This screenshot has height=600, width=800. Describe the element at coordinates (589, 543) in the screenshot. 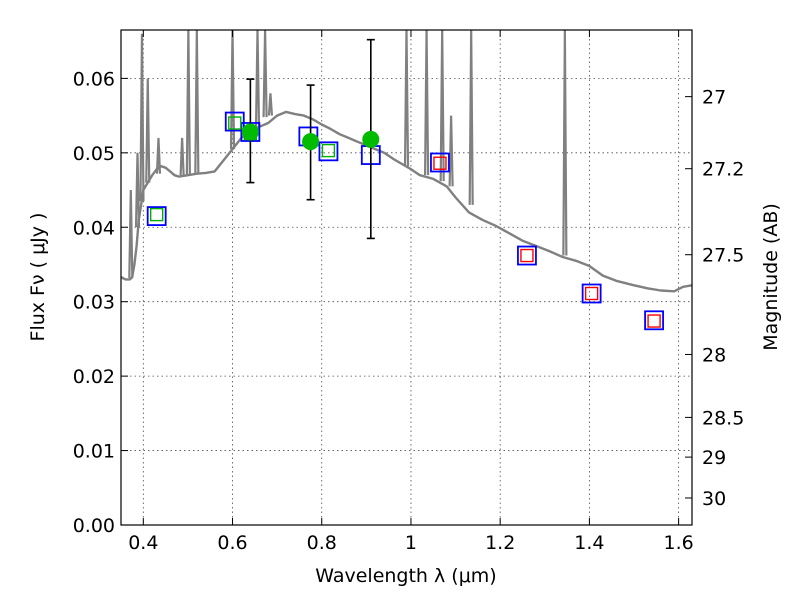

I see `x-tick-label: 1.4` at that location.